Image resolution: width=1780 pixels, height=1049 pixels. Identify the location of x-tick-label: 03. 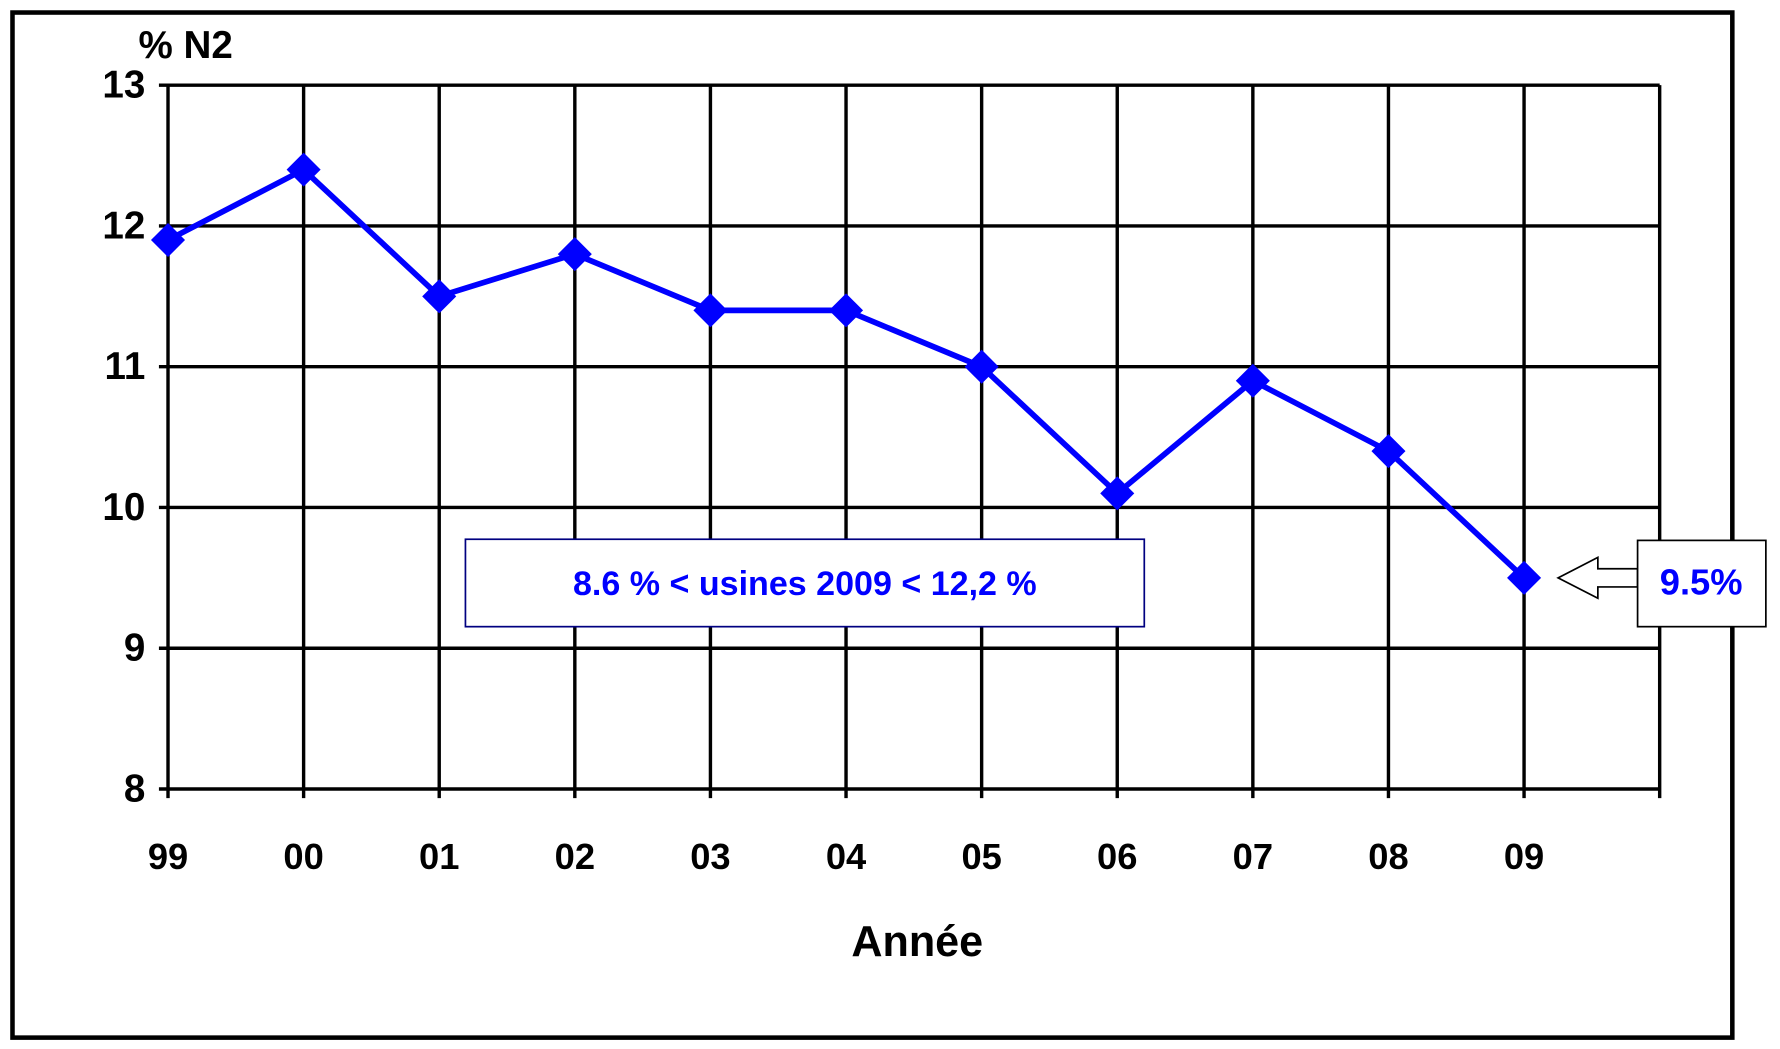
(710, 856).